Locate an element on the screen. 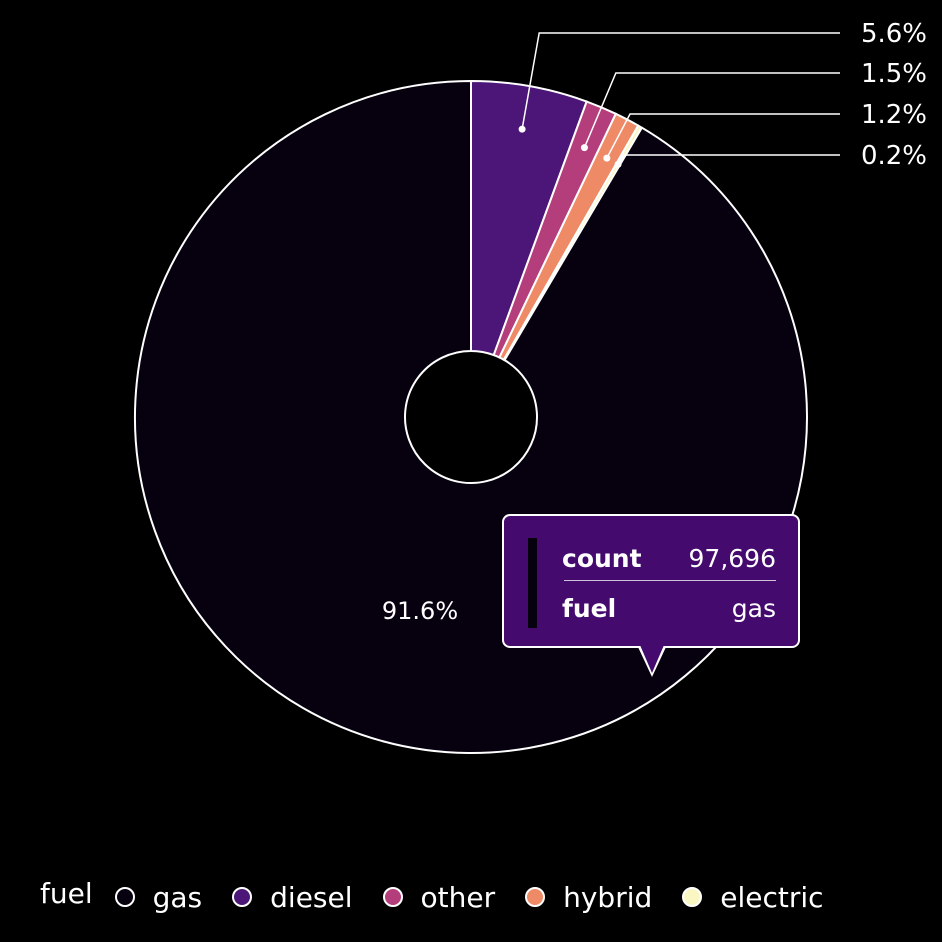  slice-label-electric: 0.2% is located at coordinates (894, 156).